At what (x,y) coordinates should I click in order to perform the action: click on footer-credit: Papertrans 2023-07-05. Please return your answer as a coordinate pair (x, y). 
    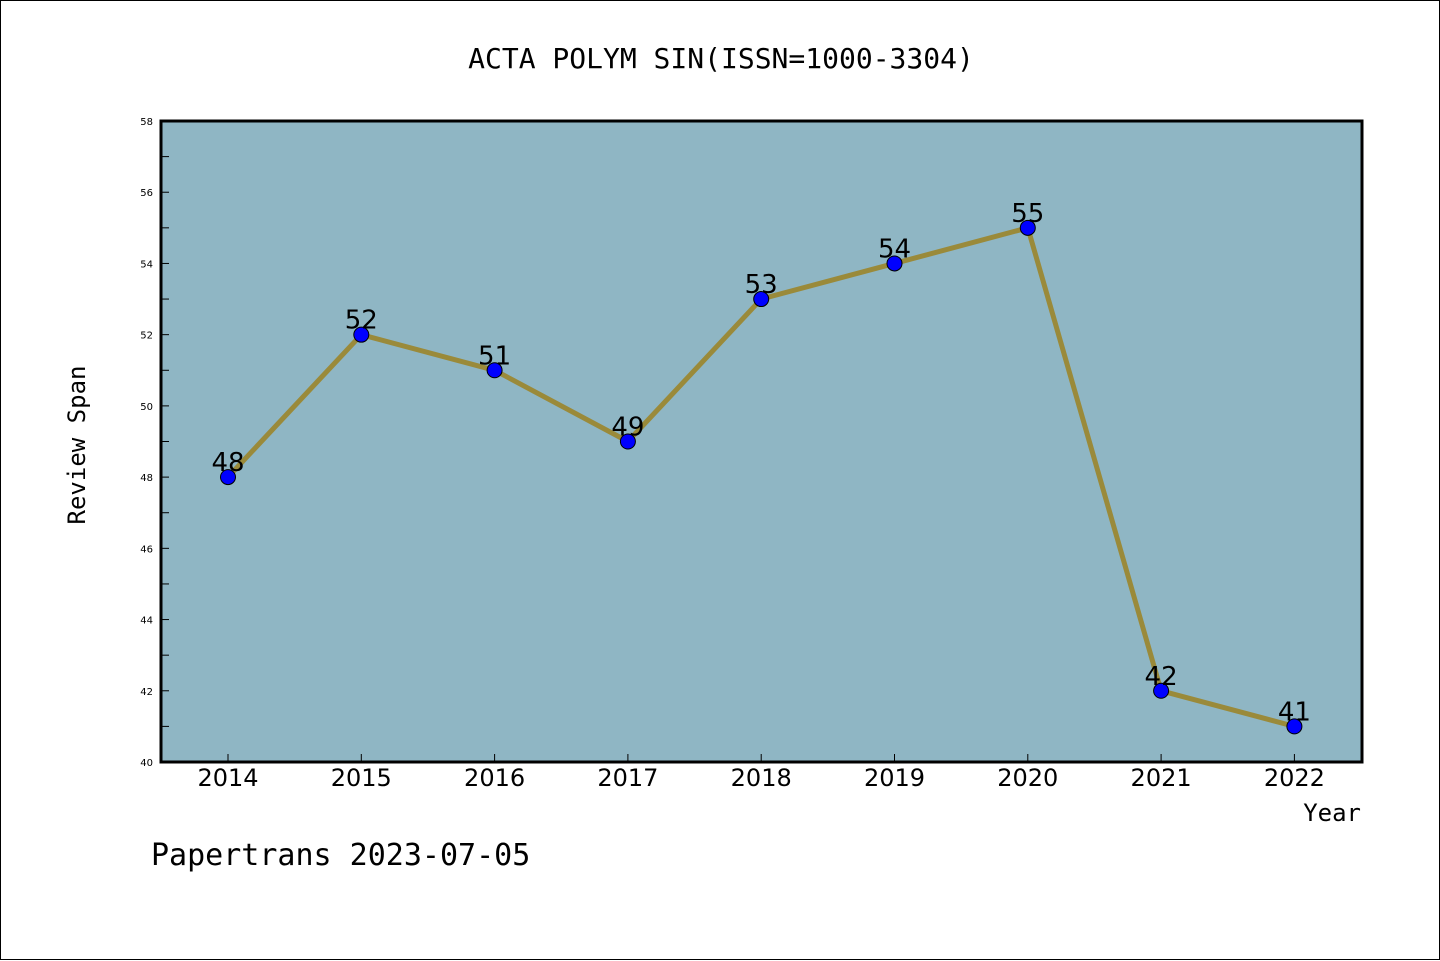
    Looking at the image, I should click on (340, 855).